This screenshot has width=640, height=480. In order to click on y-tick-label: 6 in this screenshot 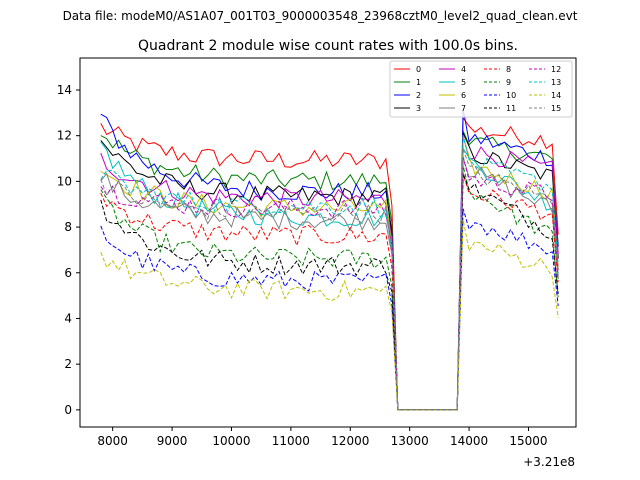, I will do `click(68, 273)`.